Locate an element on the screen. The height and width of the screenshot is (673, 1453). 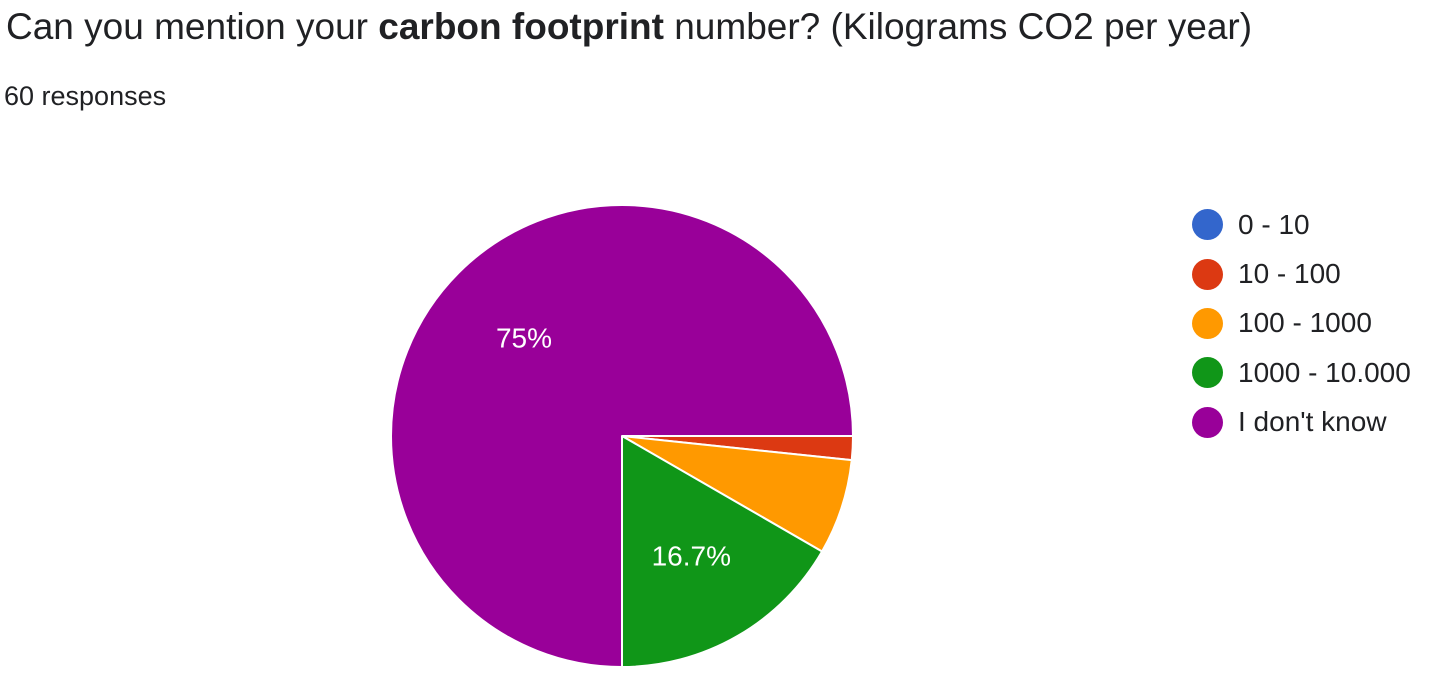
chart-title-post: number? (Kilograms CO2 per year) is located at coordinates (958, 26).